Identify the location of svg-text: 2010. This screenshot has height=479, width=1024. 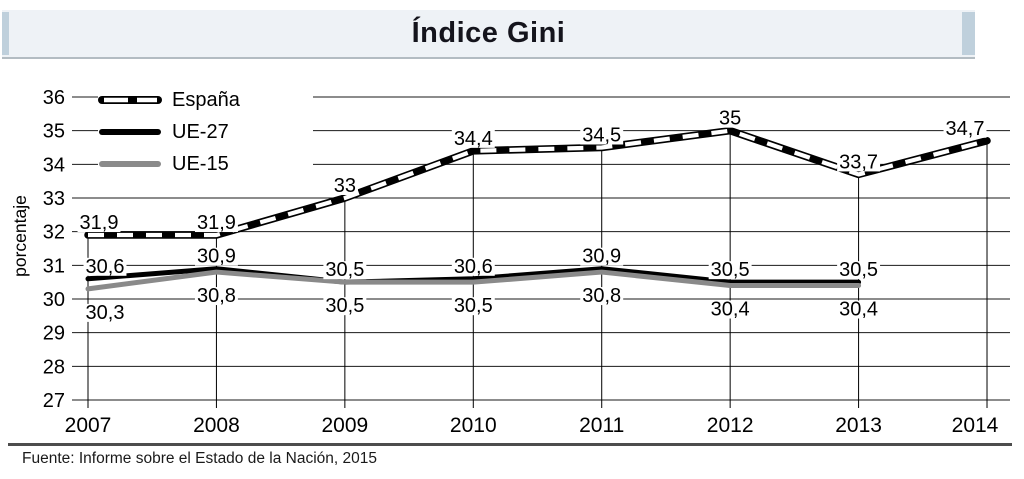
(473, 425).